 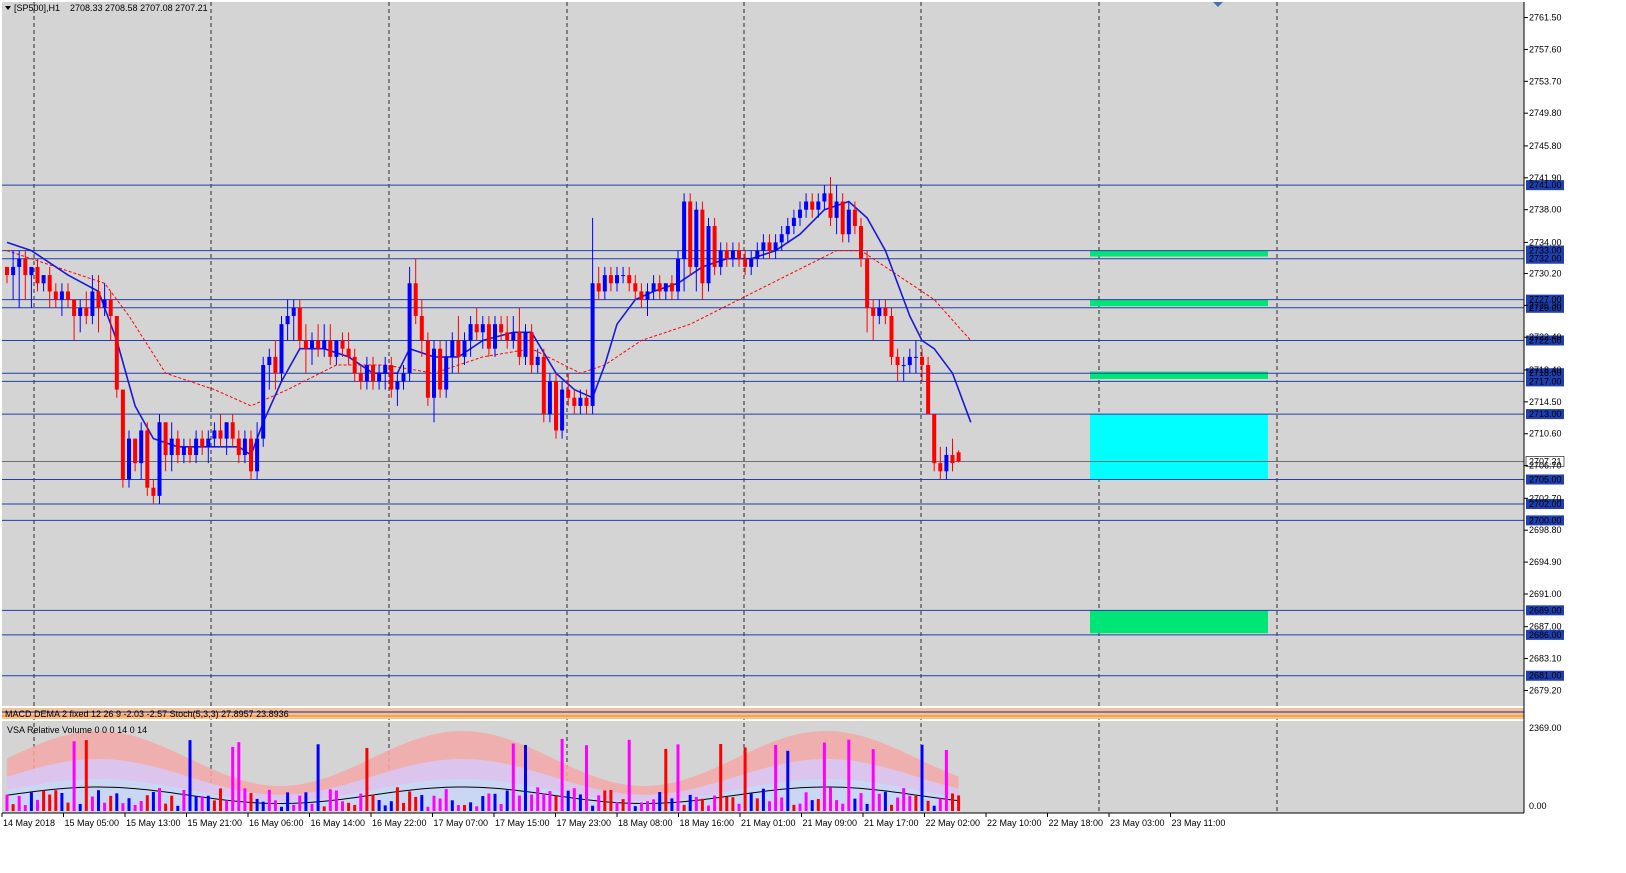 What do you see at coordinates (1218, 4) in the screenshot?
I see `scroll-marker-icon` at bounding box center [1218, 4].